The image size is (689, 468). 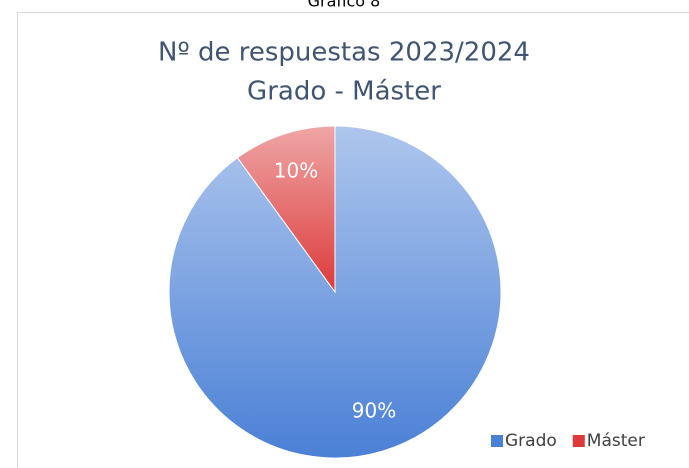 I want to click on pie-slice, so click(x=286, y=209).